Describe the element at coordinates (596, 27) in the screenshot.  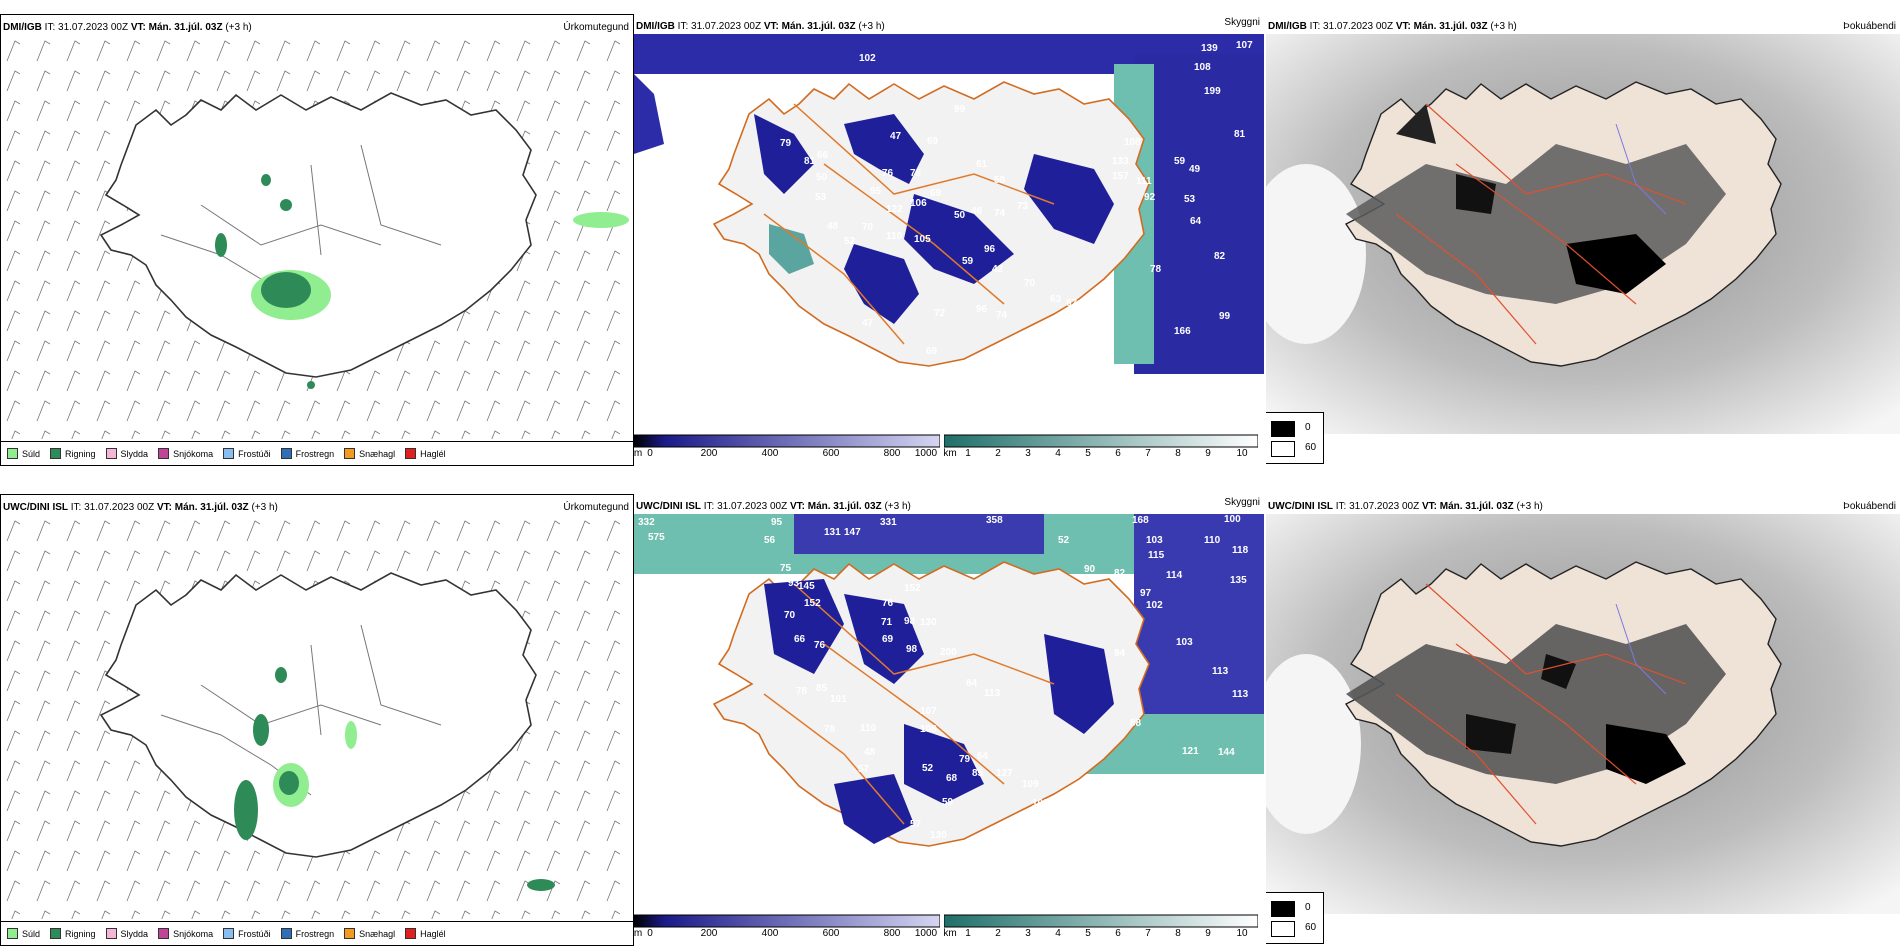
I see `panel-title: Úrkomutegund` at that location.